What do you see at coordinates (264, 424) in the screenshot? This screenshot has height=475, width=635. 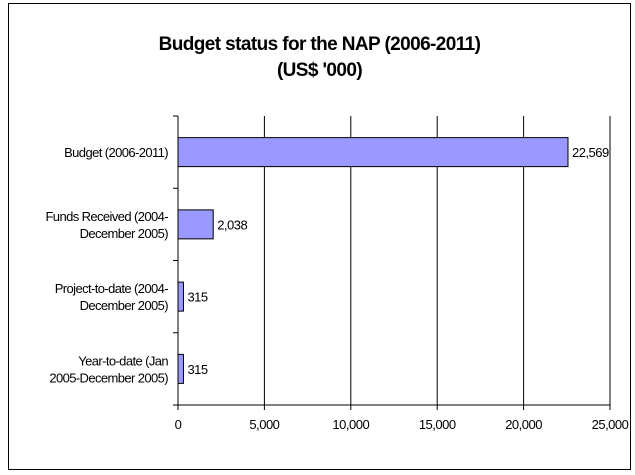 I see `x-tick-label: 5,000` at bounding box center [264, 424].